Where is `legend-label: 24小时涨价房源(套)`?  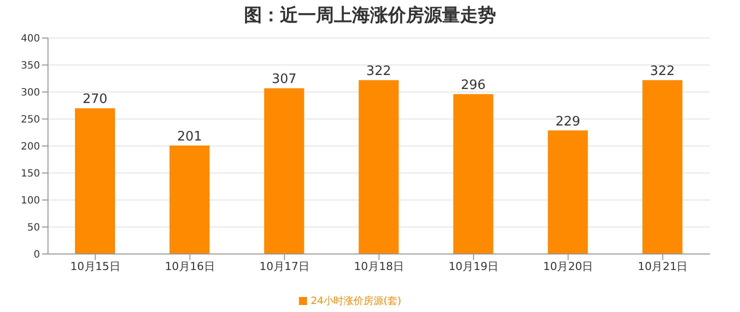 legend-label: 24小时涨价房源(套) is located at coordinates (356, 301).